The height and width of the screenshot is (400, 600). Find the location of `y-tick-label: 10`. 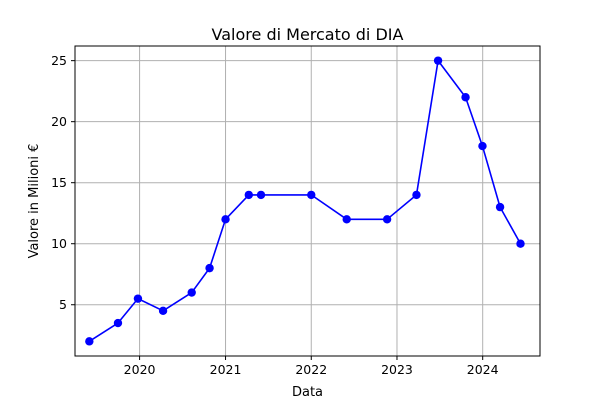

y-tick-label: 10 is located at coordinates (59, 243).